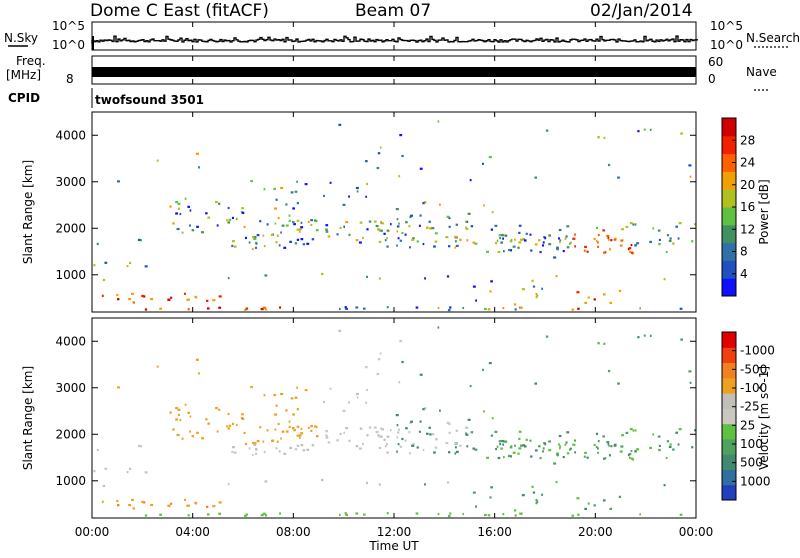 The height and width of the screenshot is (558, 800). I want to click on power-colorbar-tick-1: 8, so click(744, 252).